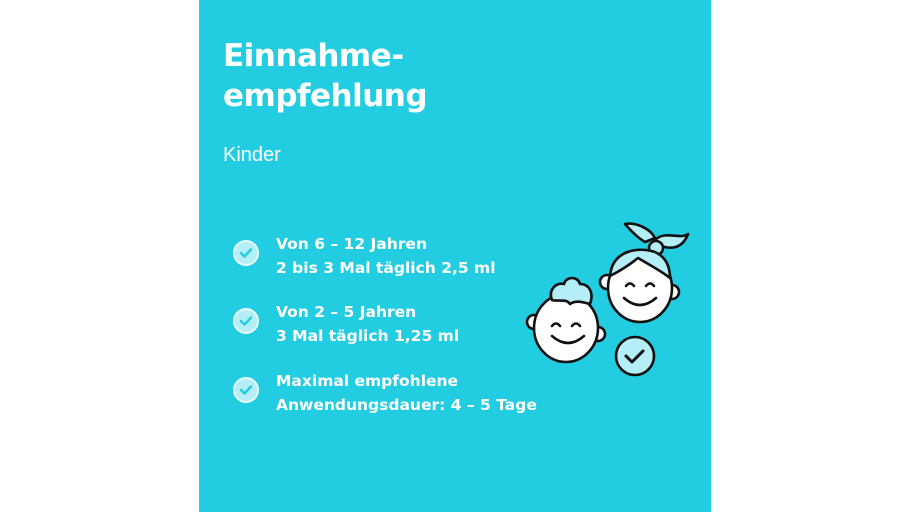  What do you see at coordinates (313, 56) in the screenshot?
I see `title-line-1: Einnahme-` at bounding box center [313, 56].